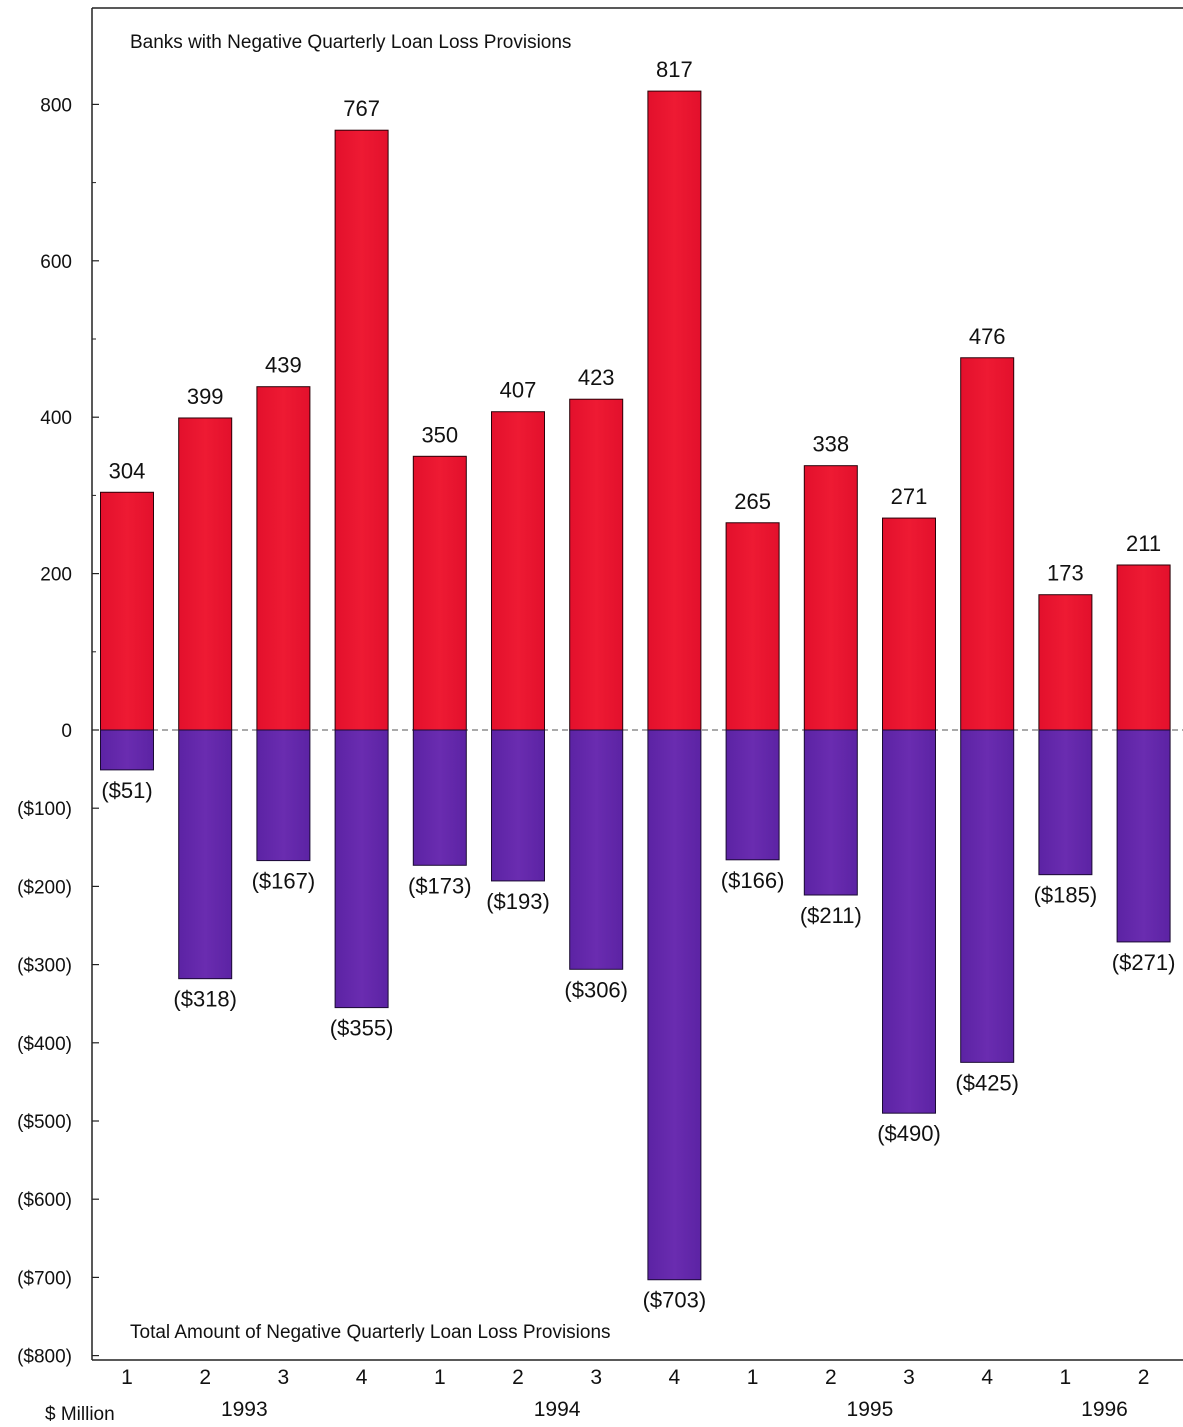 The image size is (1183, 1427). I want to click on y-tick-label: 800, so click(56, 105).